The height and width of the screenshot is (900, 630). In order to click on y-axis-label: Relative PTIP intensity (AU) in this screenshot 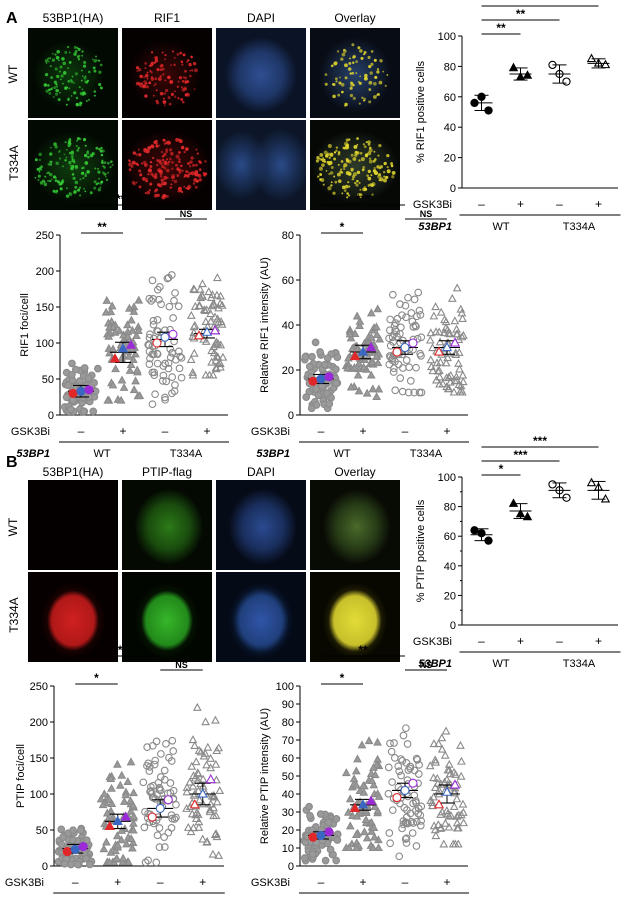, I will do `click(265, 776)`.